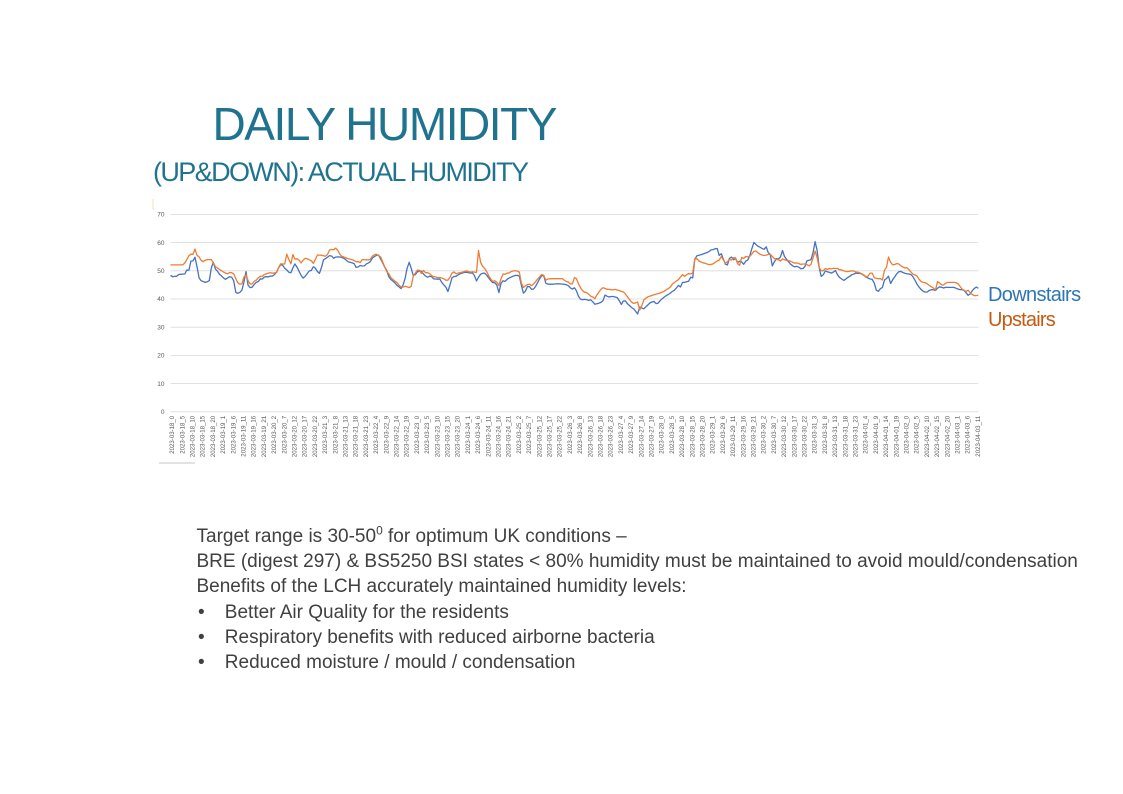 The width and height of the screenshot is (1123, 794). I want to click on svg-text: 2023-03-23_20, so click(458, 436).